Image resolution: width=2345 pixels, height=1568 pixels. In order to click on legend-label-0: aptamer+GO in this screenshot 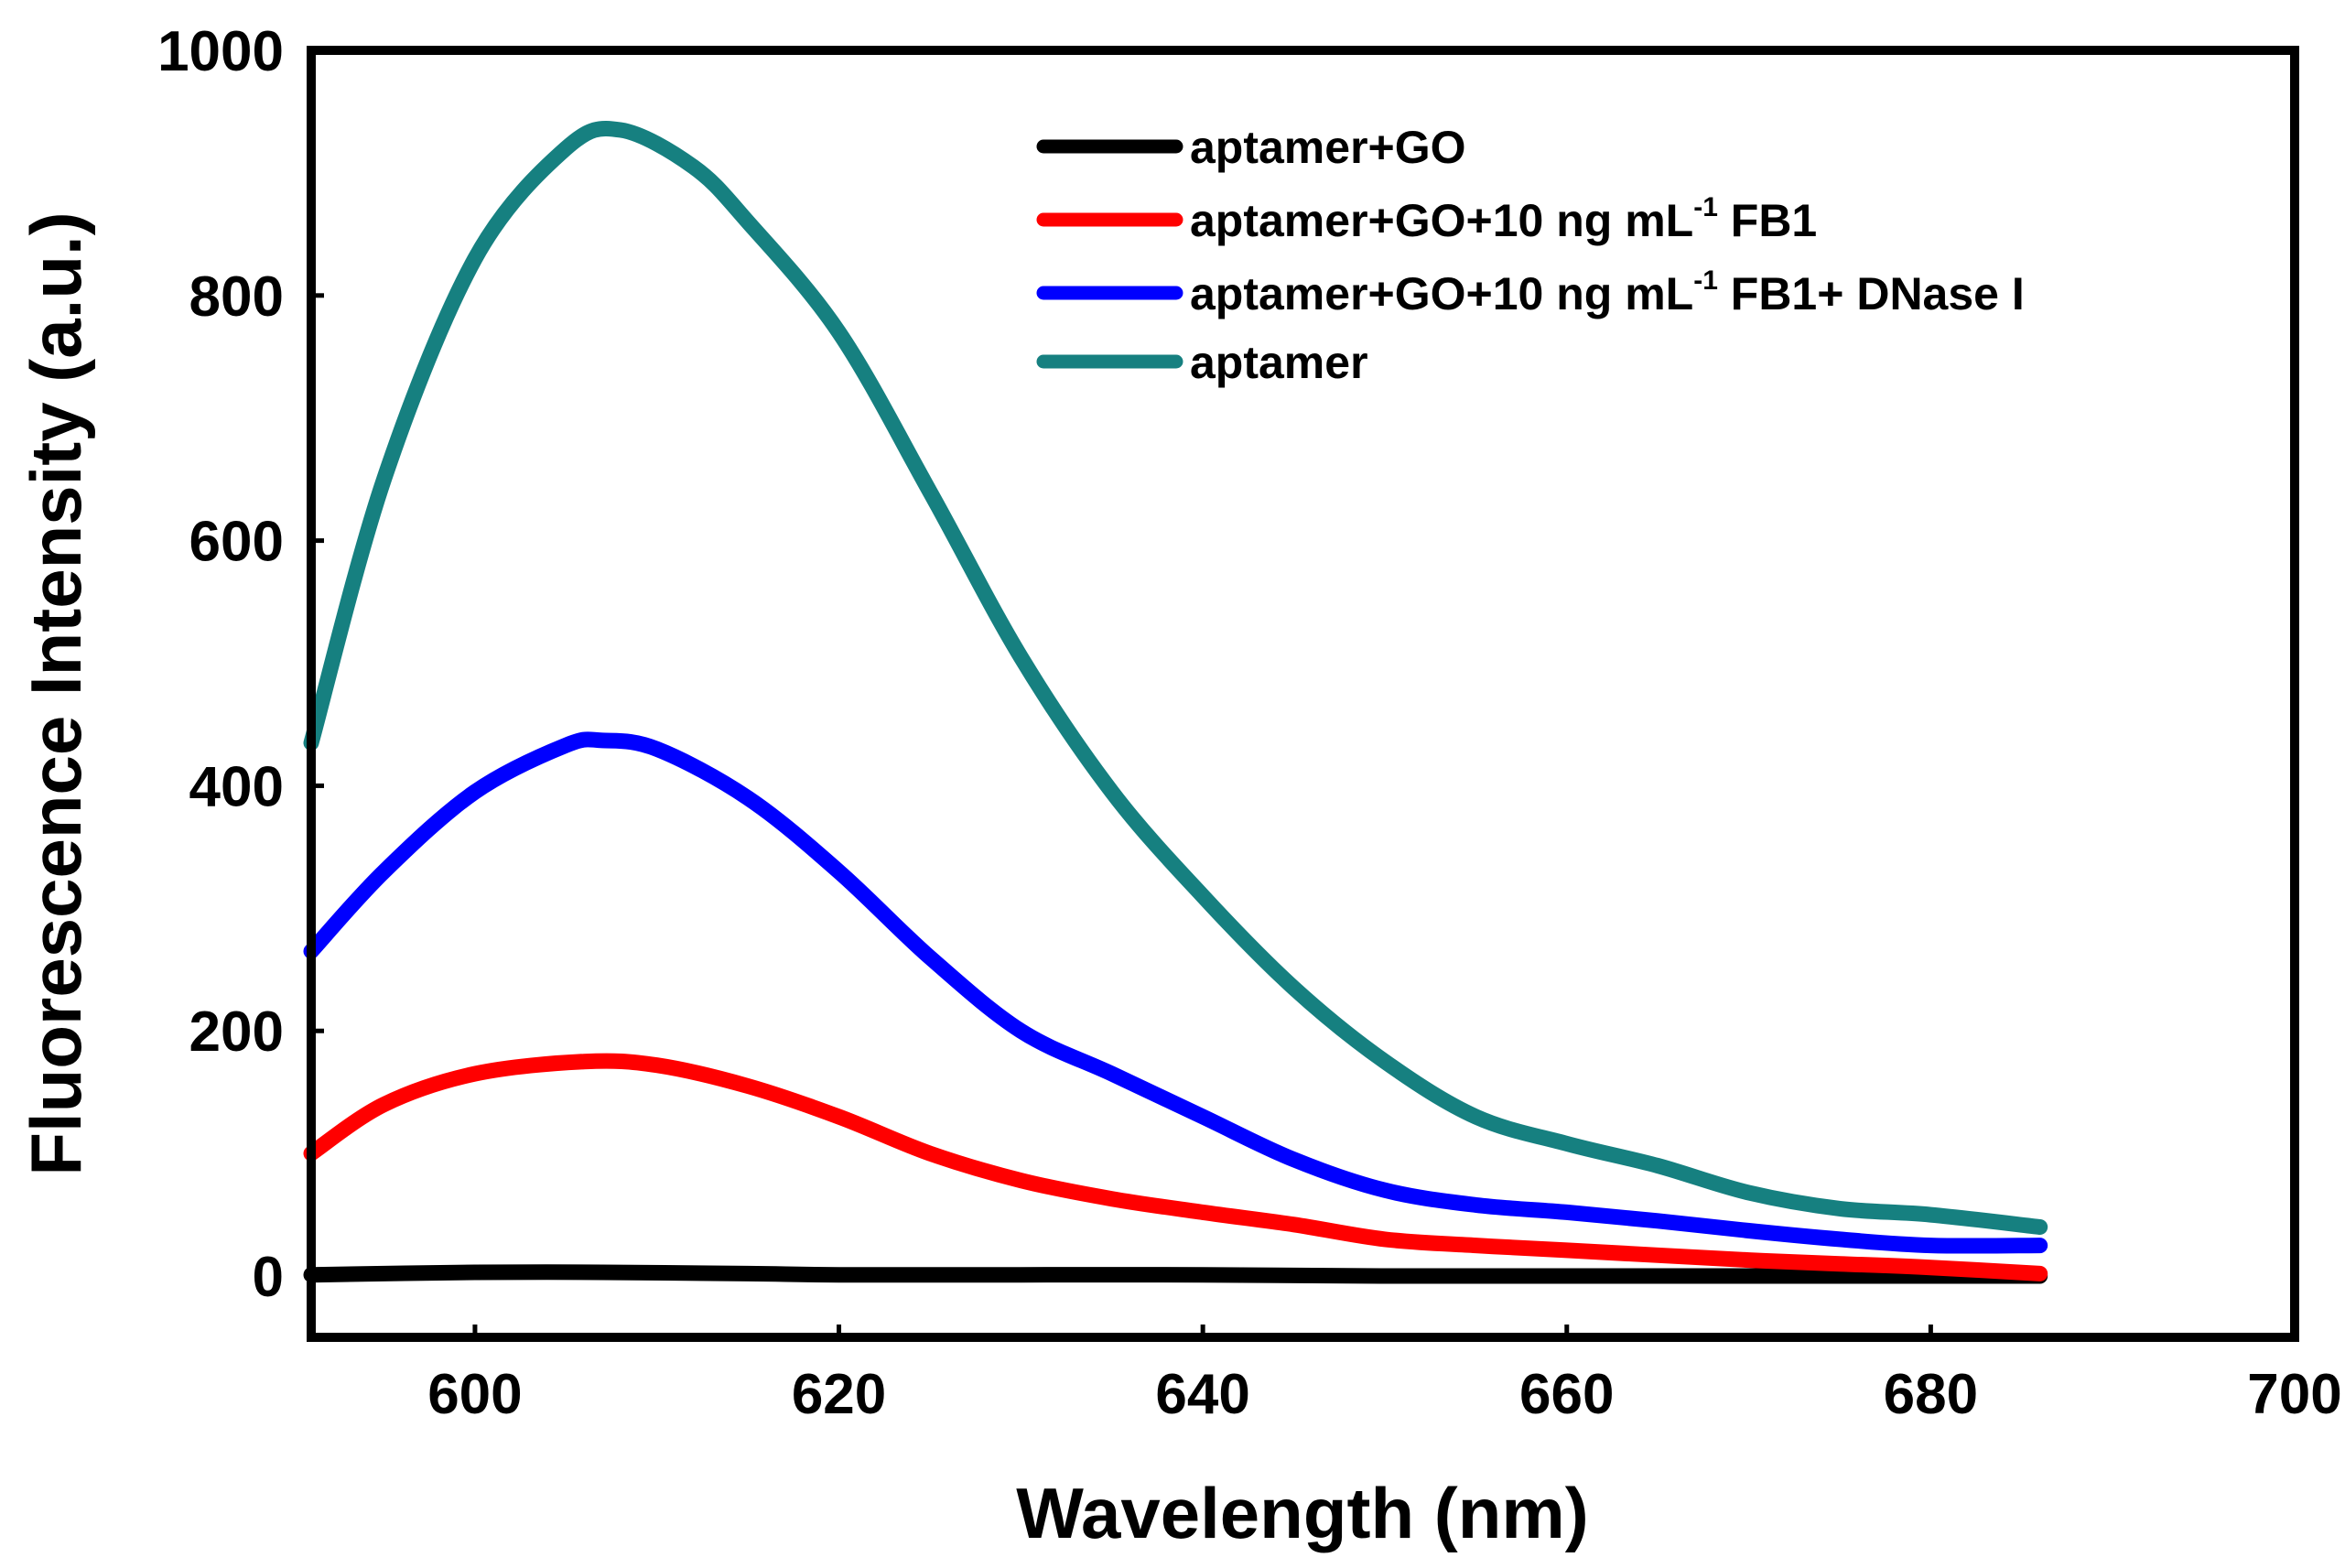, I will do `click(1328, 148)`.